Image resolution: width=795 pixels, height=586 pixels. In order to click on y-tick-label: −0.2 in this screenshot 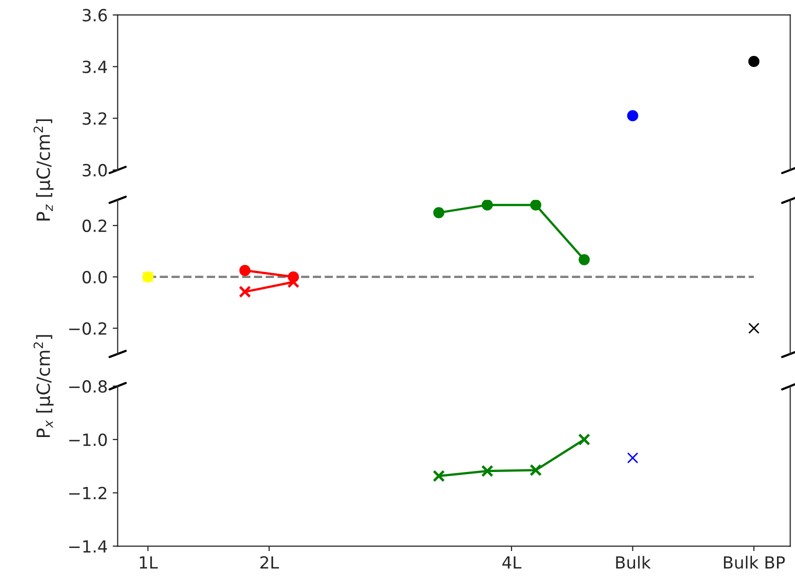, I will do `click(87, 328)`.